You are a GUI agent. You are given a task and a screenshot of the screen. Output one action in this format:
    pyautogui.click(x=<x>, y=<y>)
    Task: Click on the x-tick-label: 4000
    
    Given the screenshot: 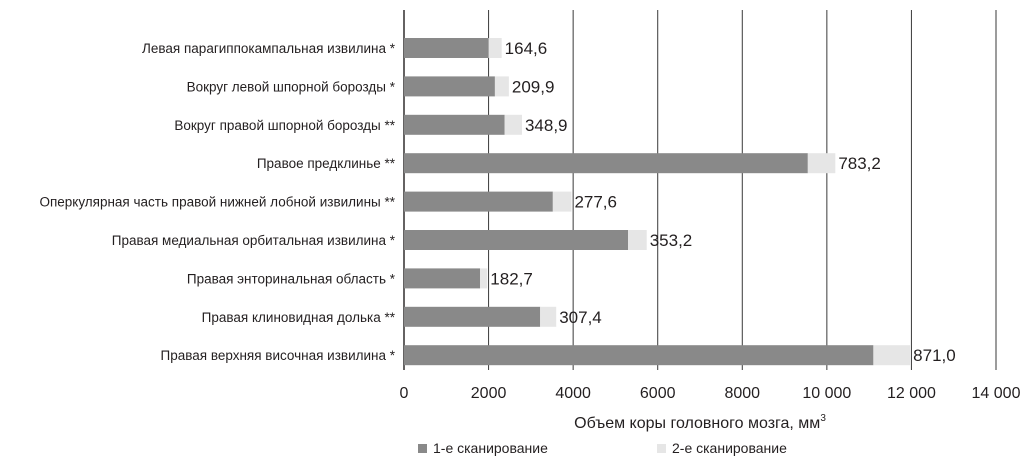 What is the action you would take?
    pyautogui.click(x=573, y=393)
    